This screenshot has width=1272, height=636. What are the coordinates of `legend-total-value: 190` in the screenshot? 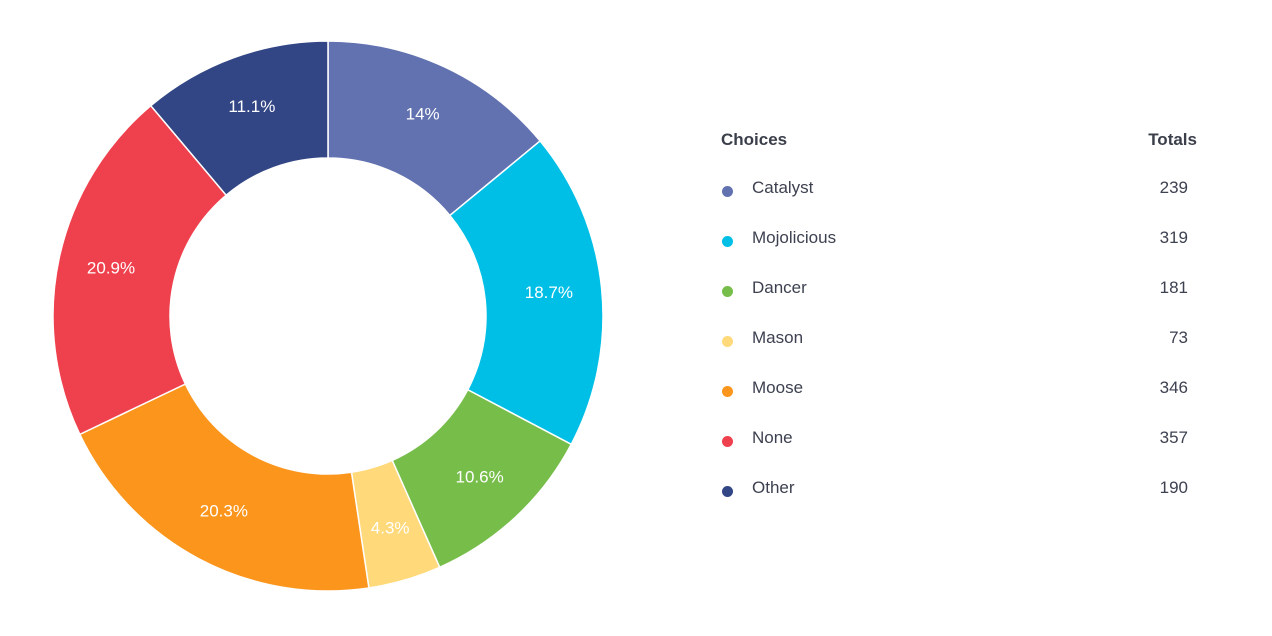 It's located at (1173, 487).